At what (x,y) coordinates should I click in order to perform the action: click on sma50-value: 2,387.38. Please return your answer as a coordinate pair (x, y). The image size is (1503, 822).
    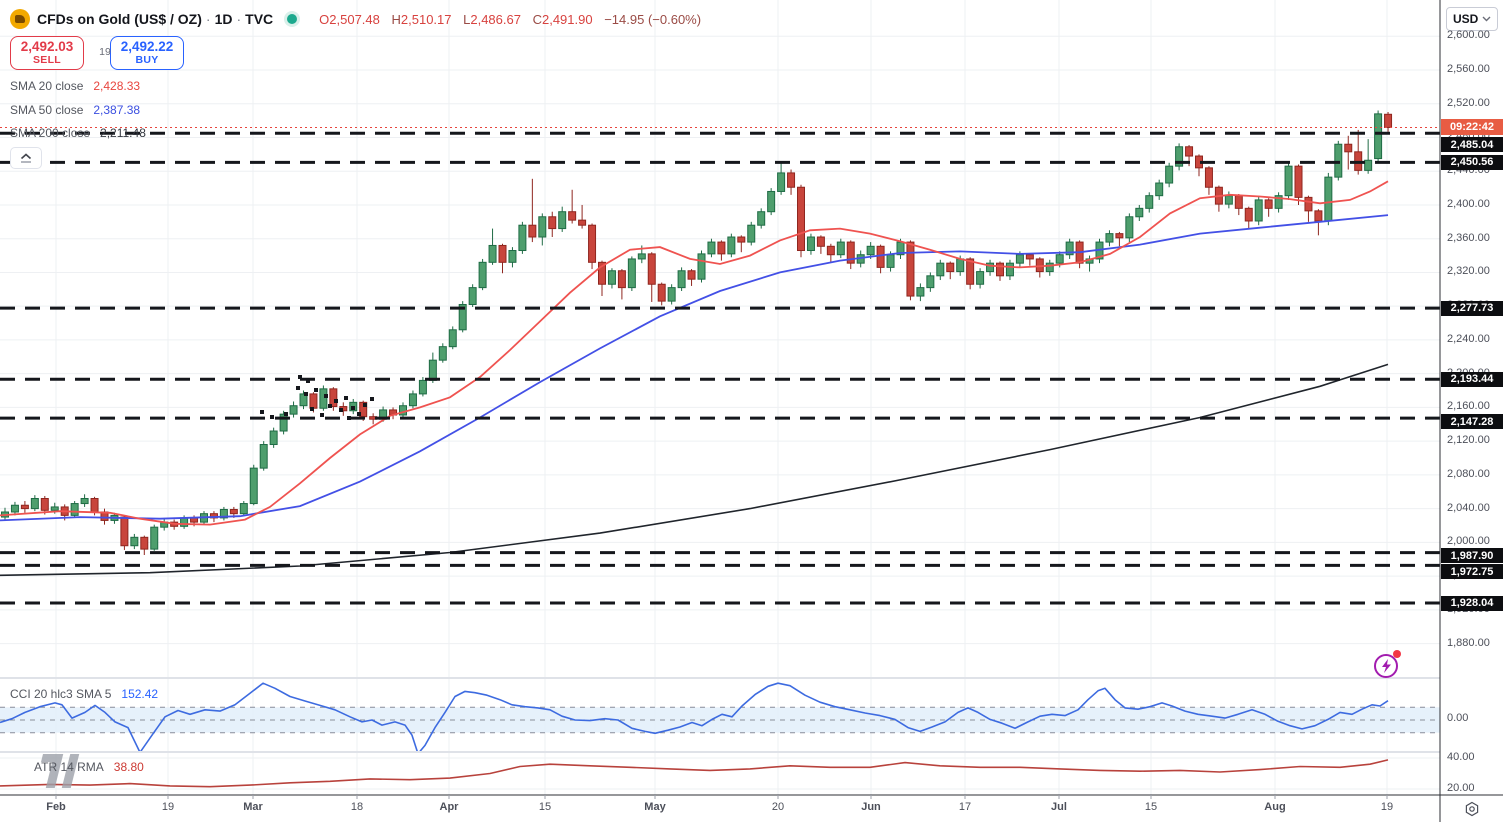
    Looking at the image, I should click on (117, 110).